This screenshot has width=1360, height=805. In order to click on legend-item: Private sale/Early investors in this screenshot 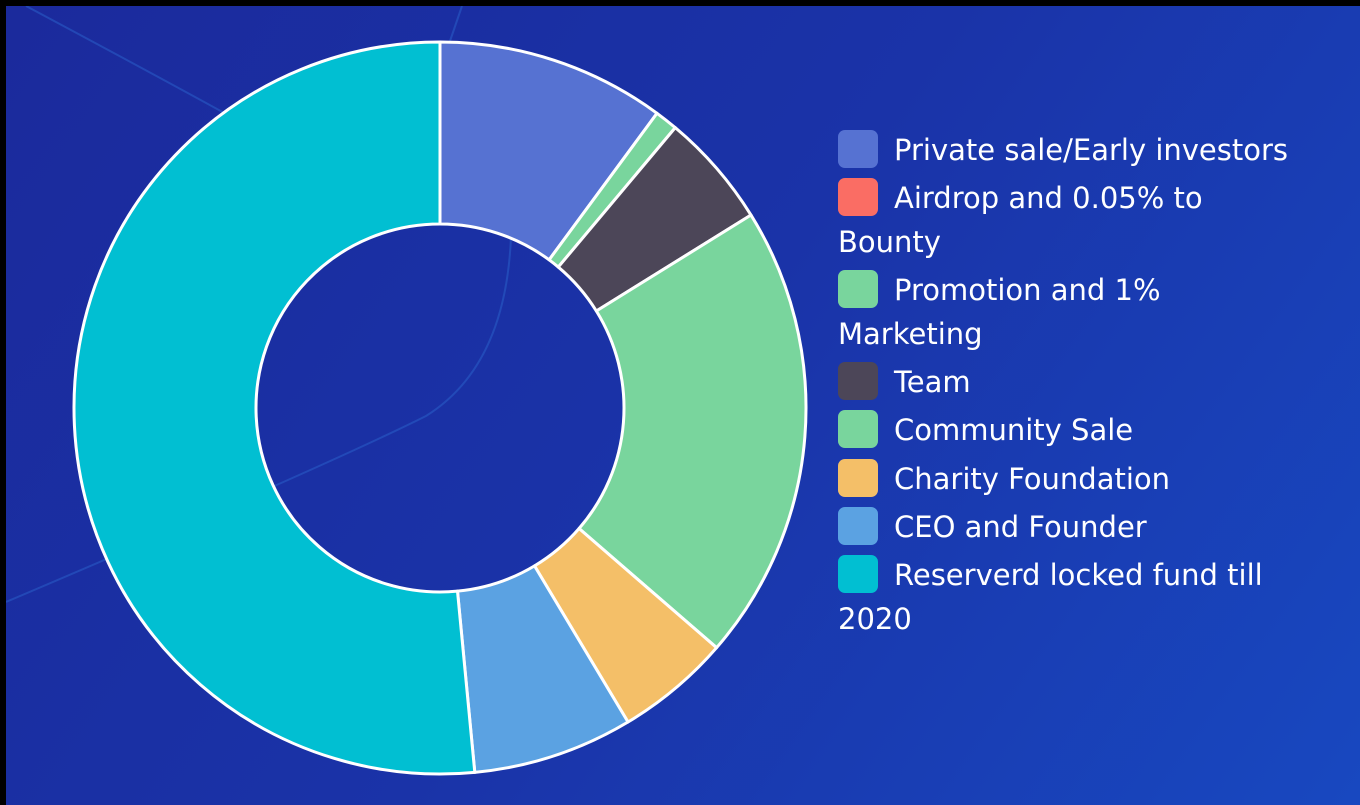, I will do `click(1073, 150)`.